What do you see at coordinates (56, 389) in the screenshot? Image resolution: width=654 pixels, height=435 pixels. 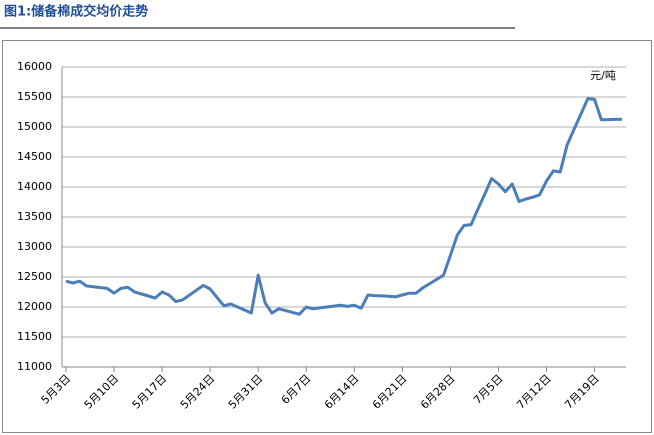 I see `x-tick-label: 5月3日` at bounding box center [56, 389].